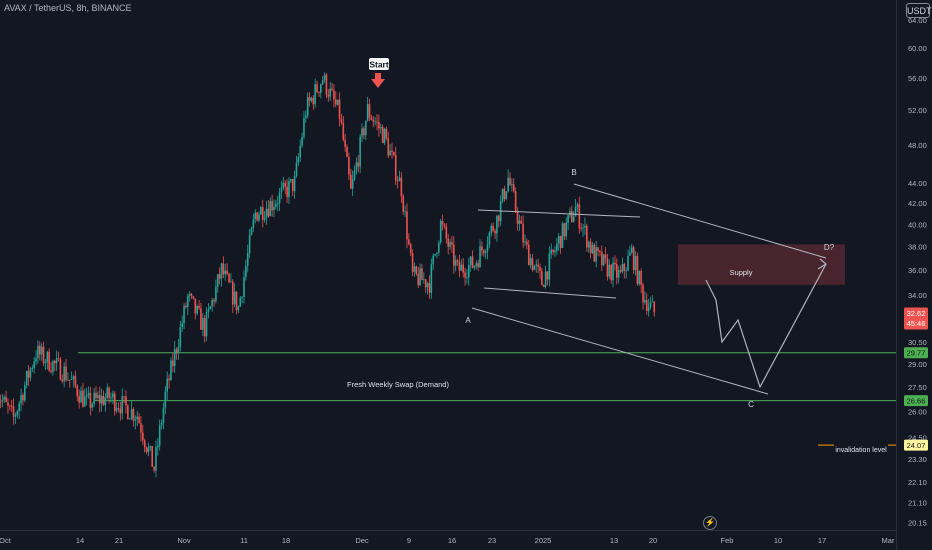  What do you see at coordinates (68, 8) in the screenshot?
I see `symbol-title: AVAX / TetherUS, 8h, BINANCE` at bounding box center [68, 8].